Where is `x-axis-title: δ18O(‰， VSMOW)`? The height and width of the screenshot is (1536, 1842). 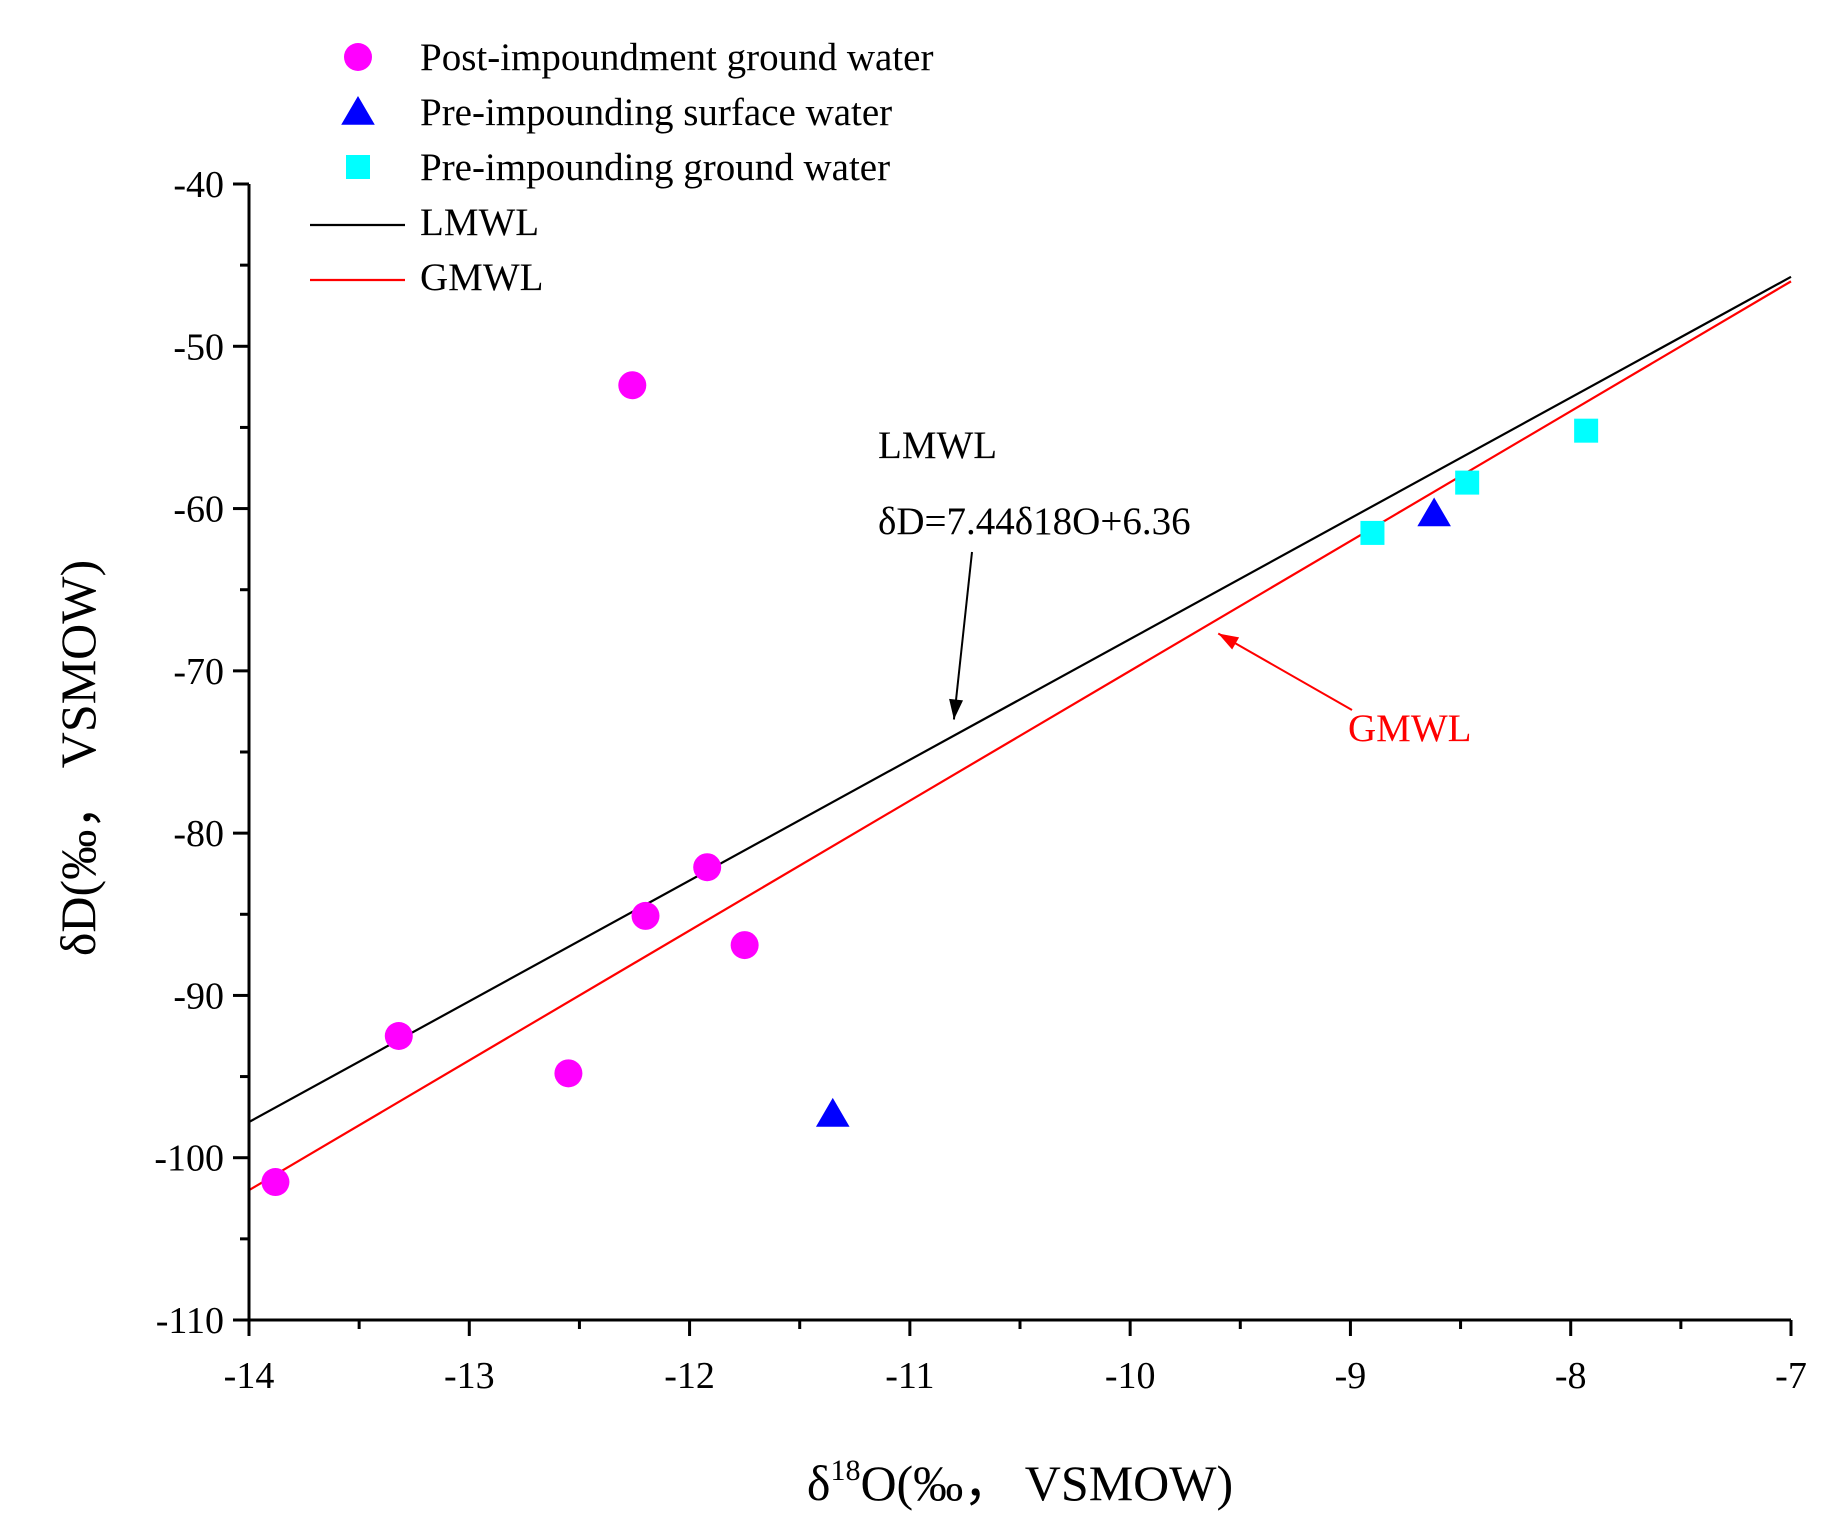
x-axis-title: δ18O(‰， VSMOW) is located at coordinates (1020, 1482).